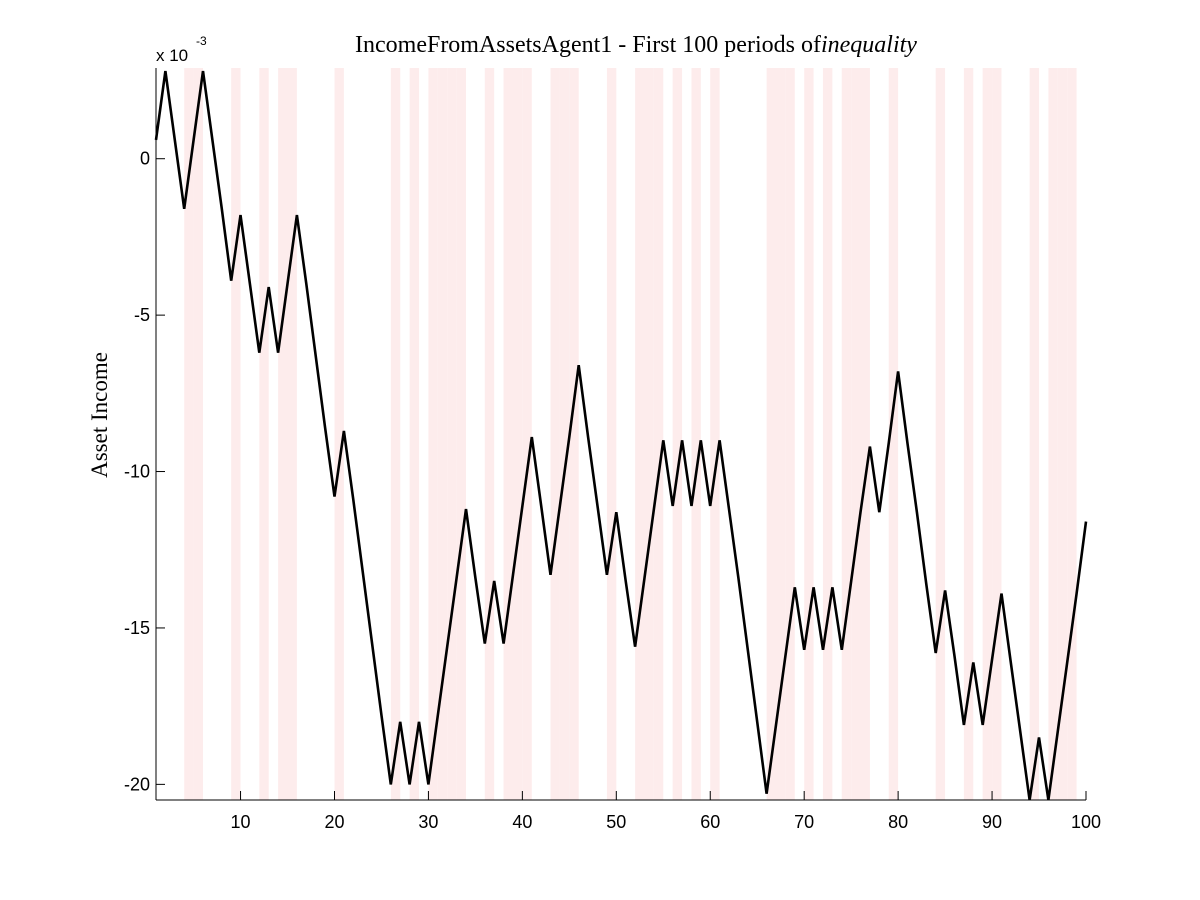  What do you see at coordinates (898, 822) in the screenshot?
I see `x-tick-label-80: 80` at bounding box center [898, 822].